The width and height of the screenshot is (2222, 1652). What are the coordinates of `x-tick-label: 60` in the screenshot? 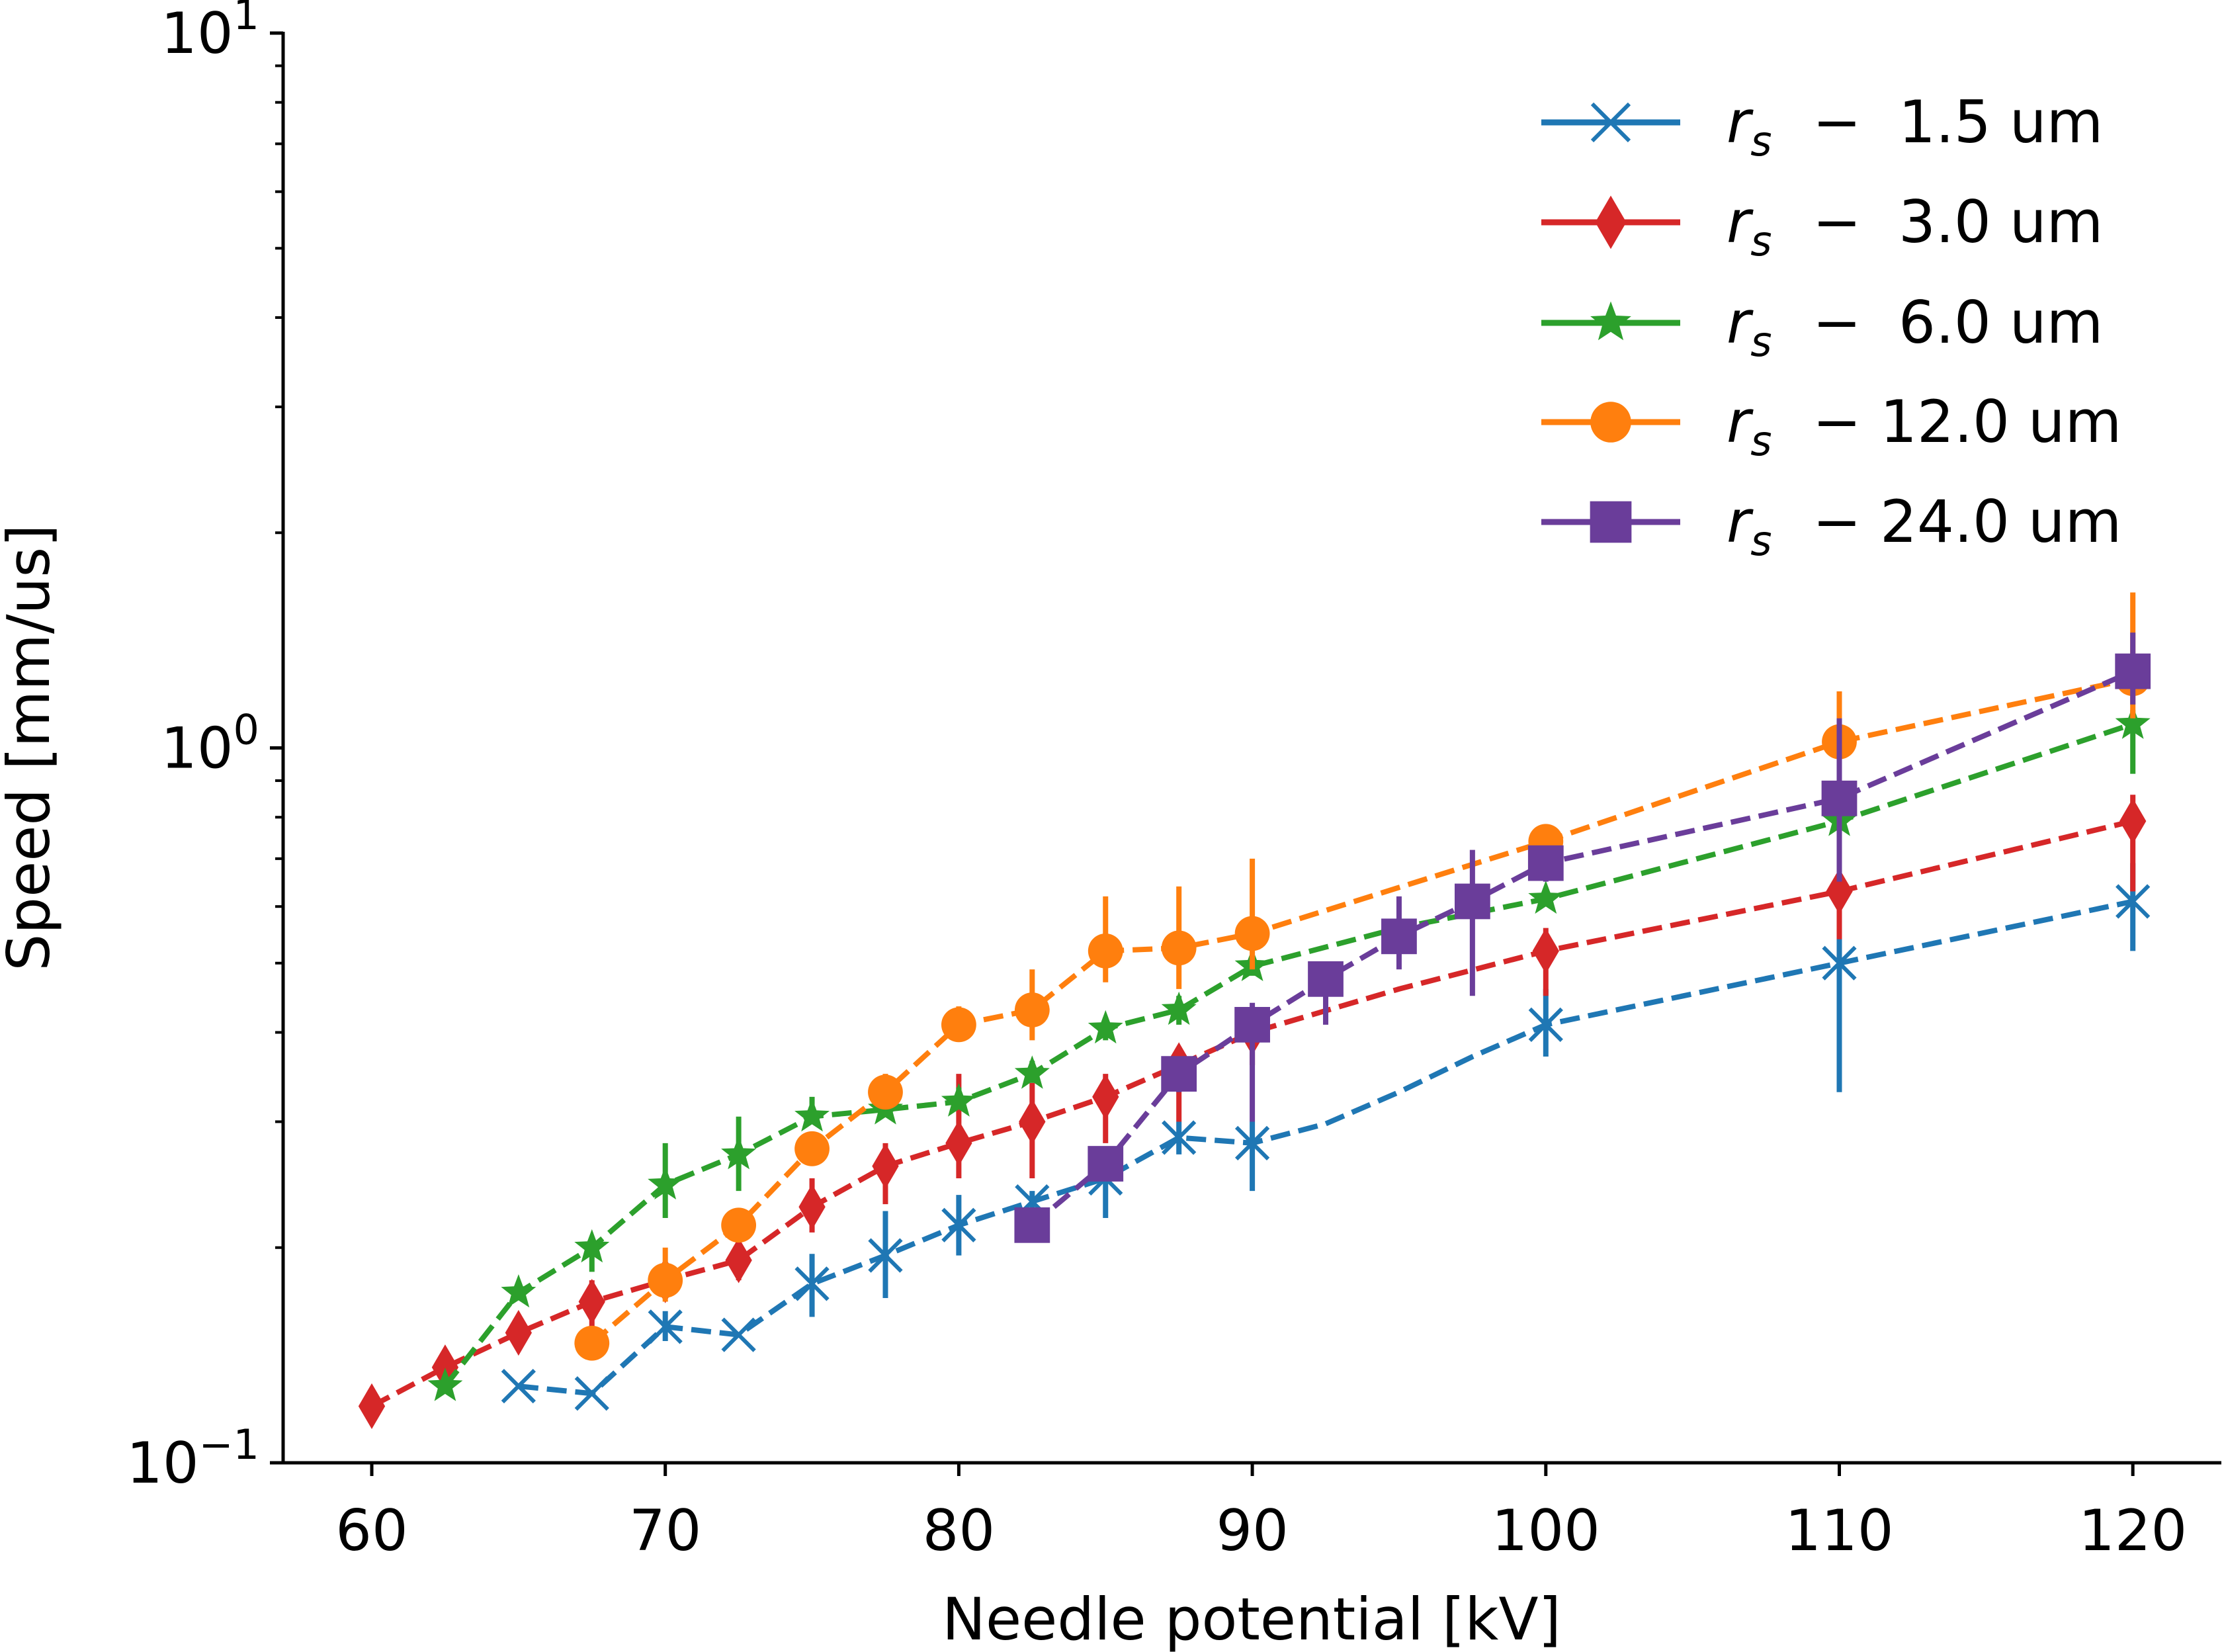 It's located at (371, 1531).